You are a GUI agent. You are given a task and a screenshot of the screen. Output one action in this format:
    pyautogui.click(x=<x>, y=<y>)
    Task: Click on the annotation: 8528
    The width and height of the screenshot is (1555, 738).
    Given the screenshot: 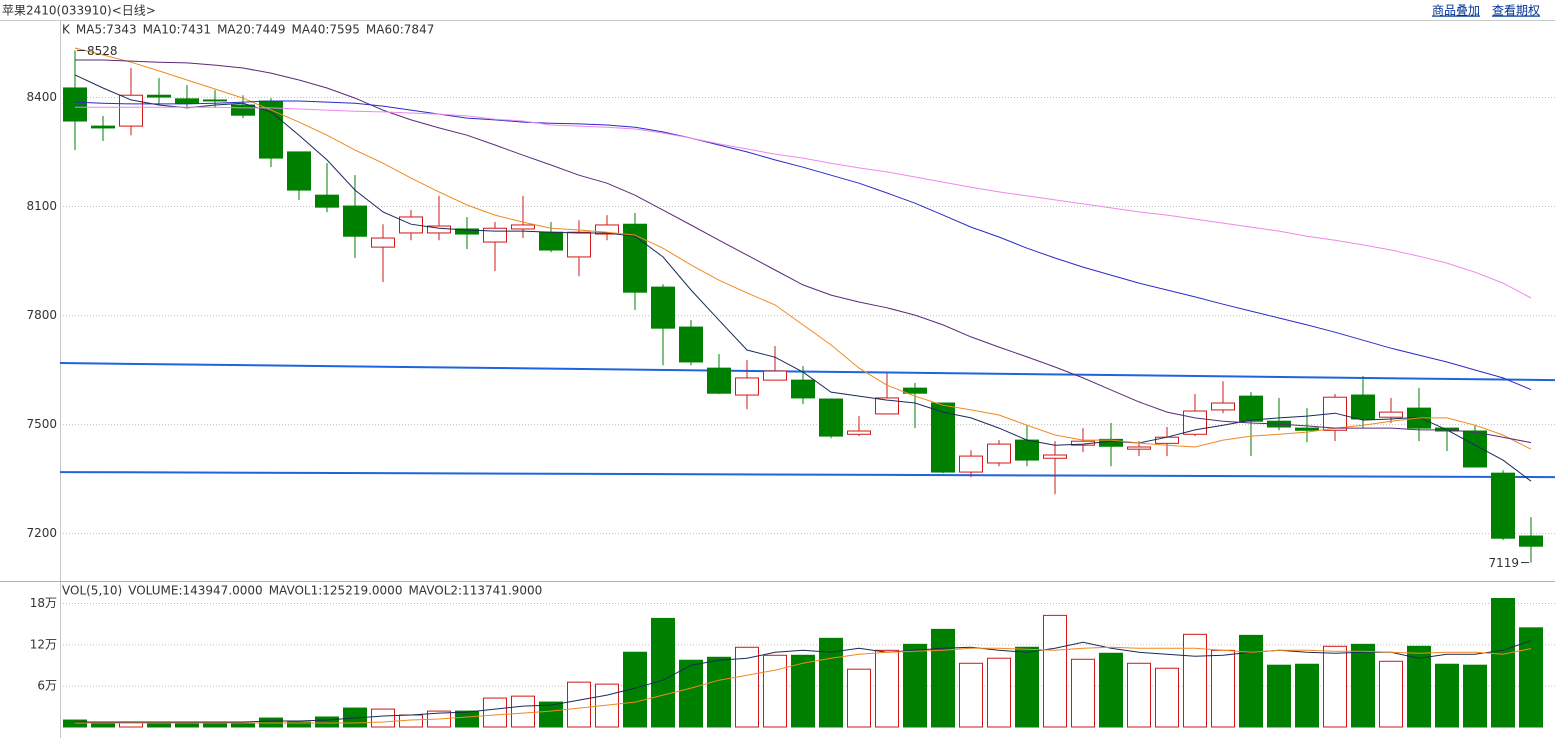 What is the action you would take?
    pyautogui.click(x=102, y=51)
    